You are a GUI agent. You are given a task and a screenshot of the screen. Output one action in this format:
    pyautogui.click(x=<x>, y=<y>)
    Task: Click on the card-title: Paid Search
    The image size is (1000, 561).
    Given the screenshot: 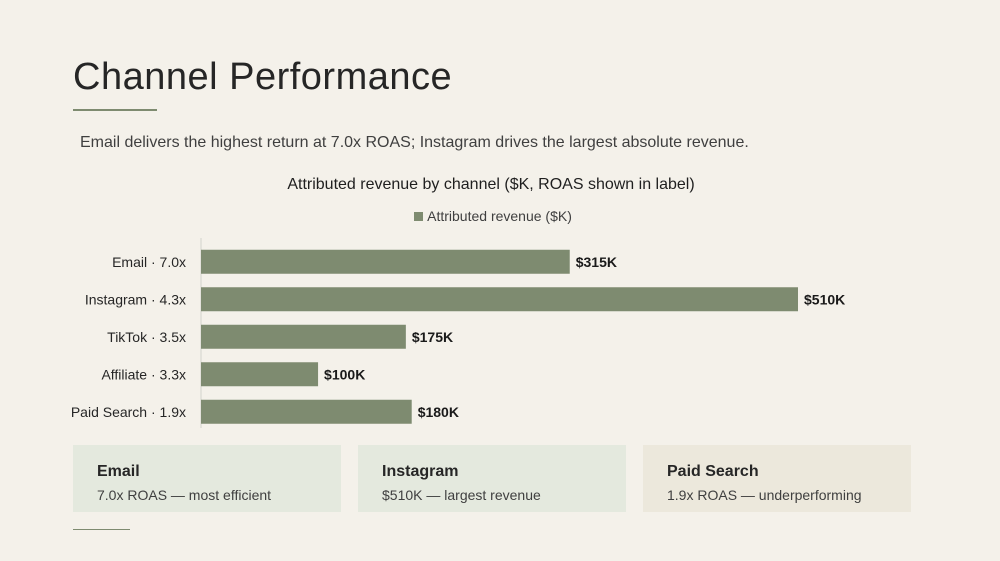 What is the action you would take?
    pyautogui.click(x=713, y=471)
    